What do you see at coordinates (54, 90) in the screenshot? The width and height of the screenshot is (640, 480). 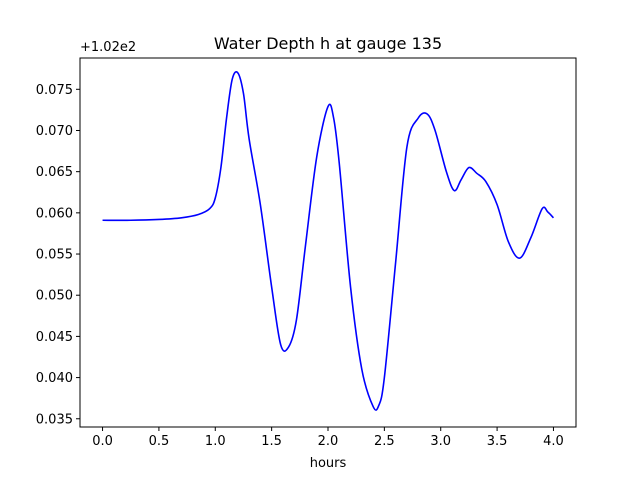 I see `y-tick-label: 0.075` at bounding box center [54, 90].